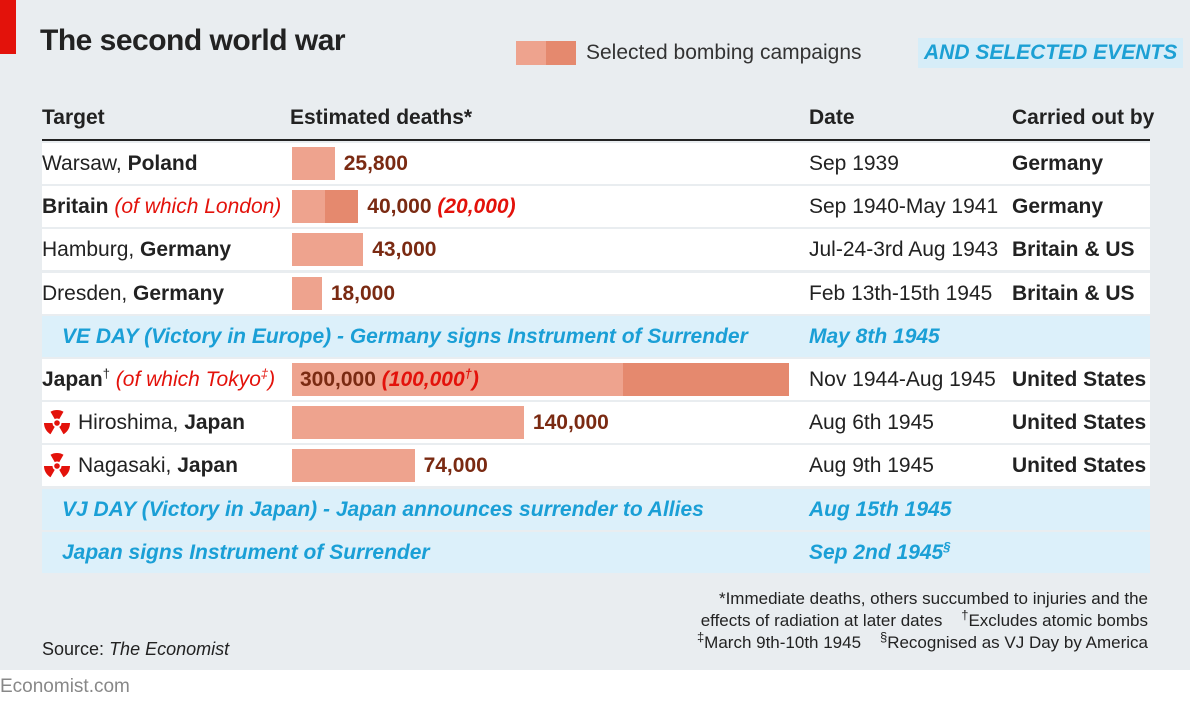  Describe the element at coordinates (1083, 117) in the screenshot. I see `header-carried-out-by: Carried out by` at that location.